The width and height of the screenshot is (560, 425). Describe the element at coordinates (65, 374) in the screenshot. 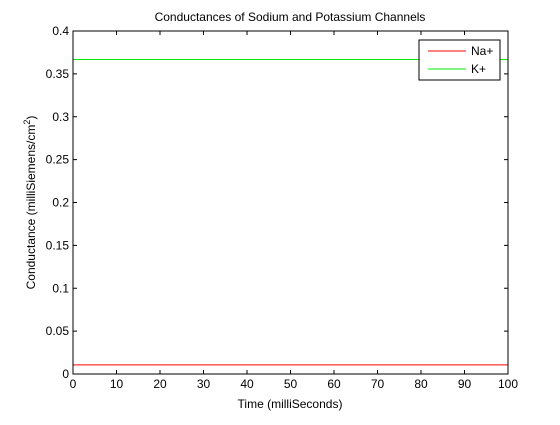

I see `y-tick-label: 0` at that location.